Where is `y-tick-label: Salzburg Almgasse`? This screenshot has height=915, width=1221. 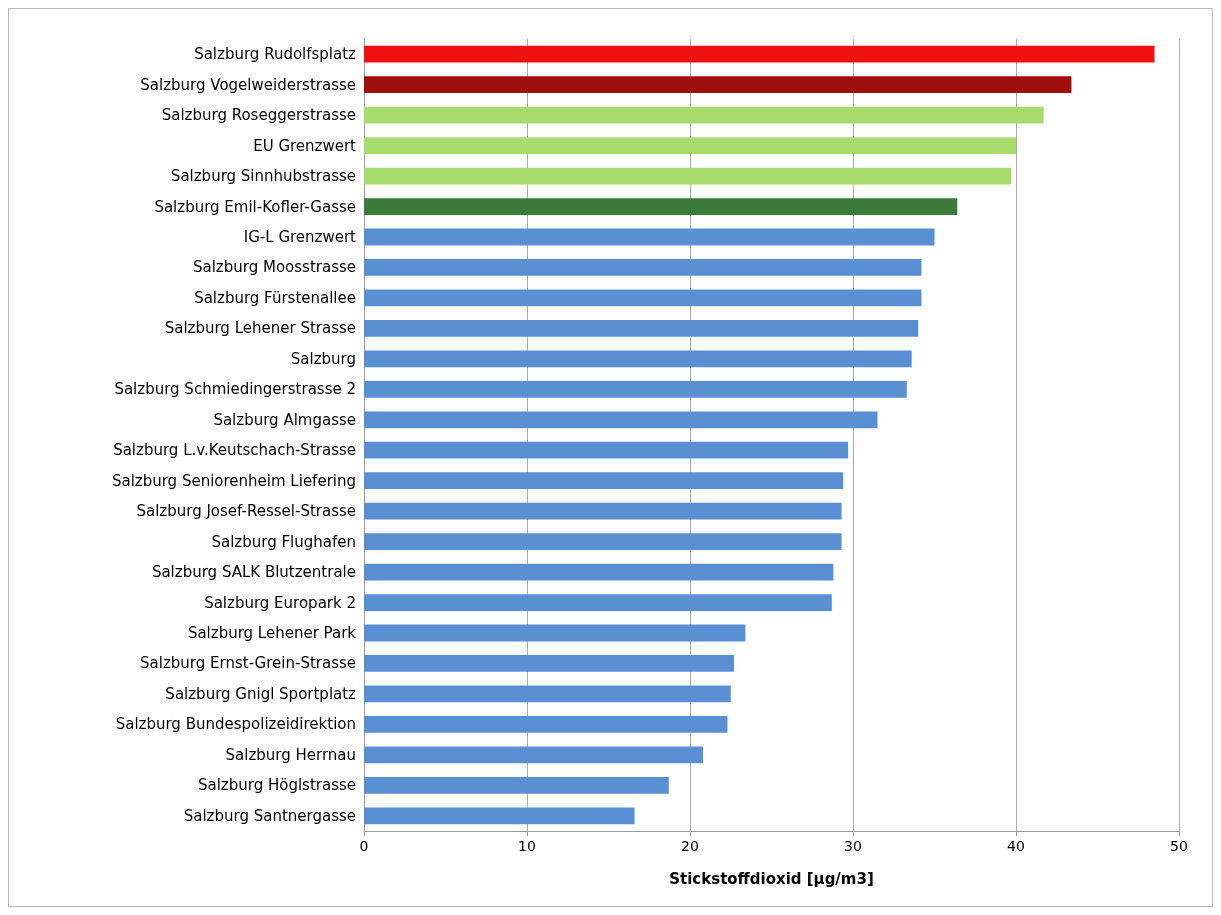
y-tick-label: Salzburg Almgasse is located at coordinates (284, 419).